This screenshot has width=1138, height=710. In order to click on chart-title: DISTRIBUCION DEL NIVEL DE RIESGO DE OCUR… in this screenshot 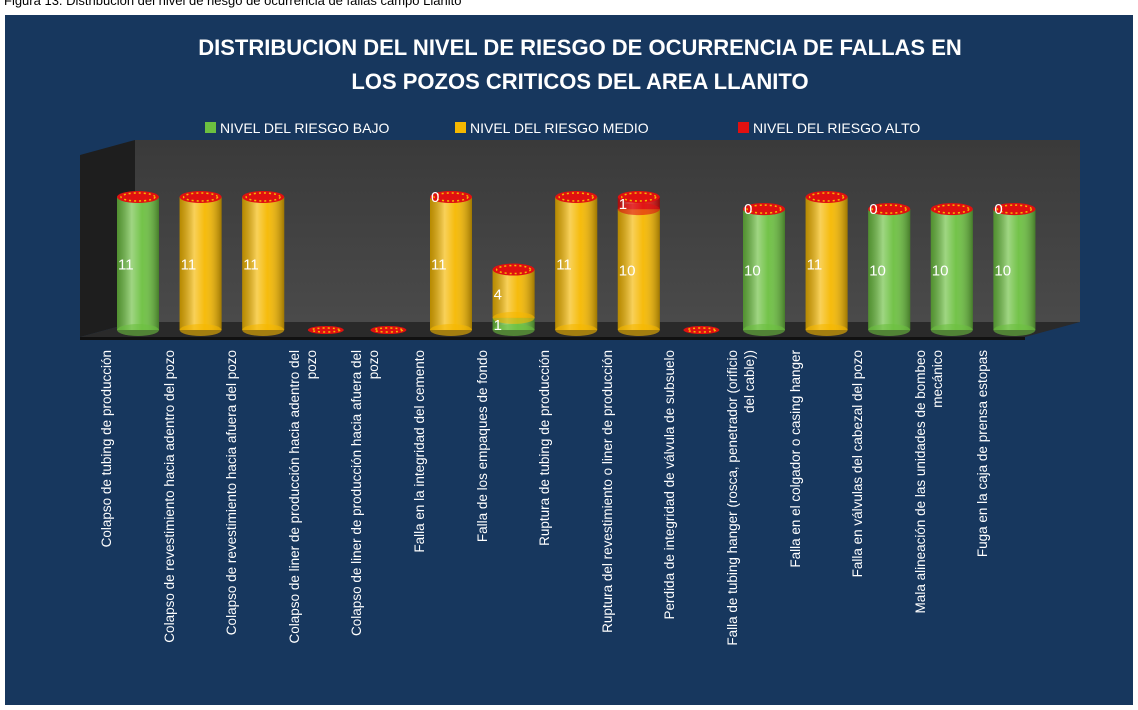, I will do `click(580, 64)`.